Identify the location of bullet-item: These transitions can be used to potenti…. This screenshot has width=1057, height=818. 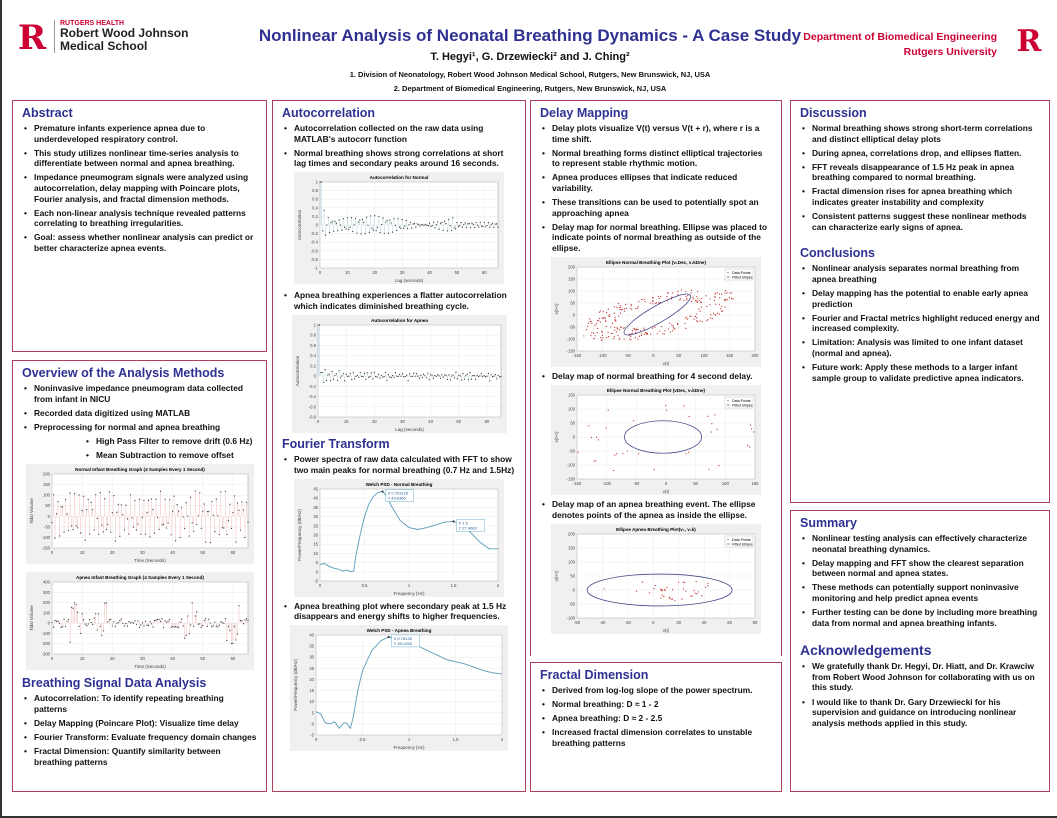
(656, 207).